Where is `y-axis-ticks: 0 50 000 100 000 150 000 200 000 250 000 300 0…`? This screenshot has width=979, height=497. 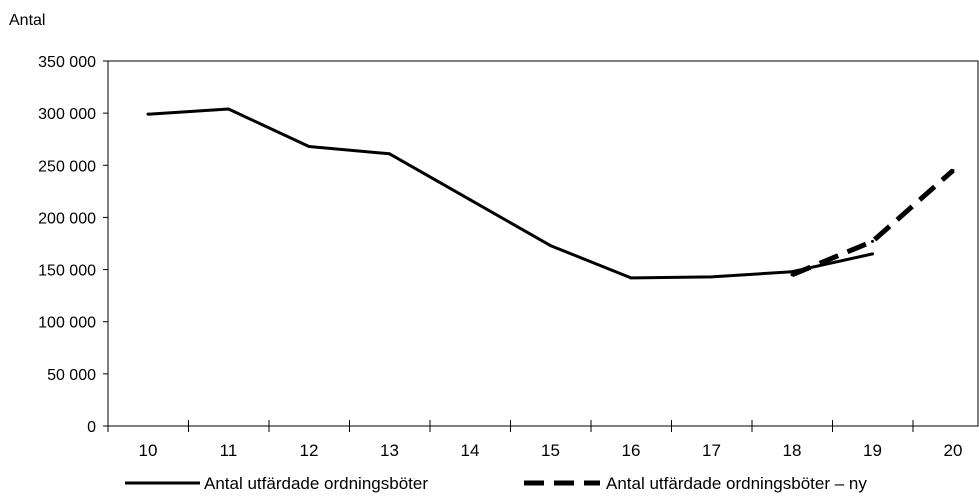 y-axis-ticks: 0 50 000 100 000 150 000 200 000 250 000 300 0… is located at coordinates (73, 245).